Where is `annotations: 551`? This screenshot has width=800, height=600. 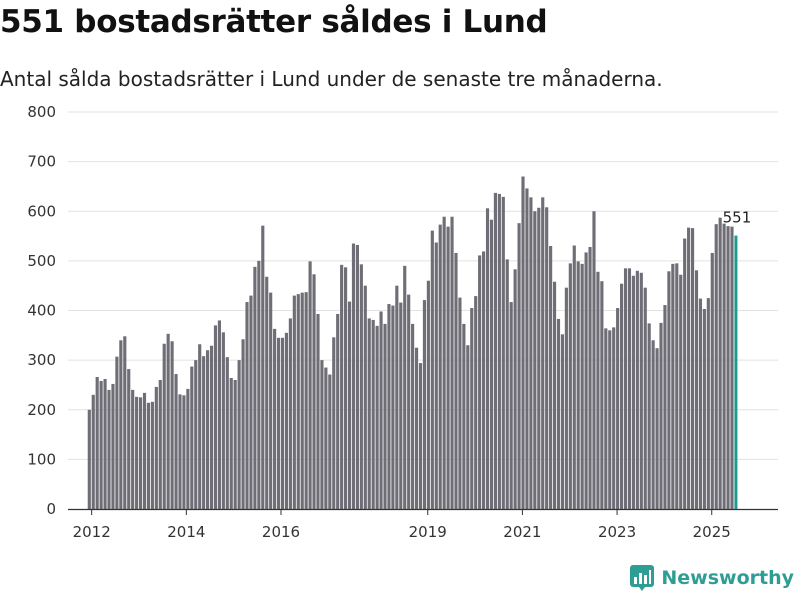
annotations: 551 is located at coordinates (737, 218).